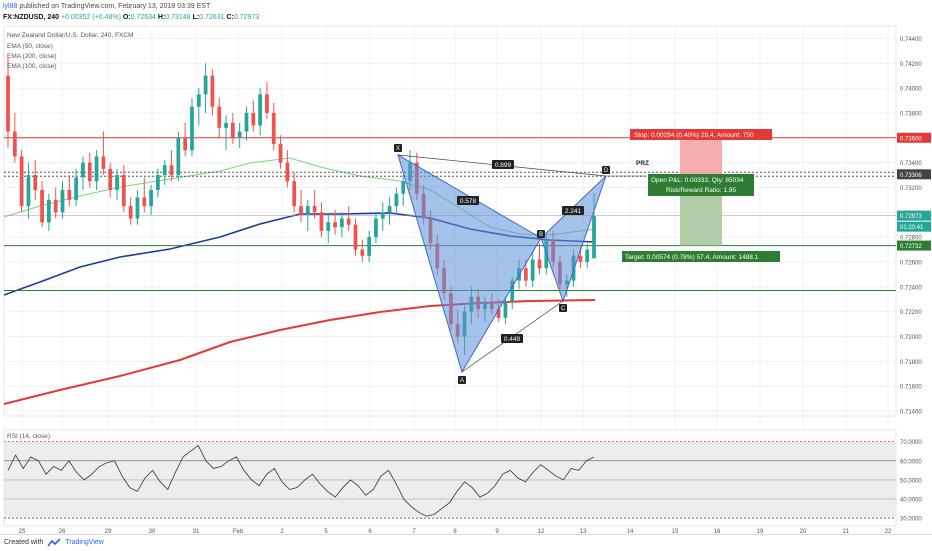 The height and width of the screenshot is (551, 932). What do you see at coordinates (143, 17) in the screenshot?
I see `open-value: 0.72634` at bounding box center [143, 17].